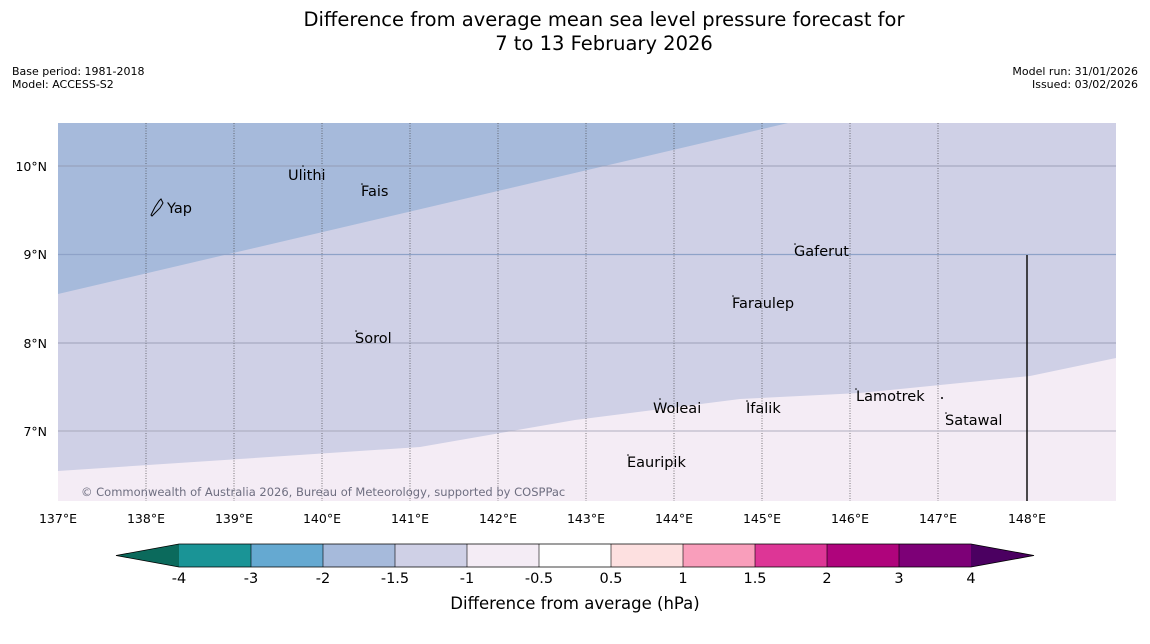 The image size is (1150, 644). Describe the element at coordinates (938, 518) in the screenshot. I see `lon-tick-label: 147°E` at that location.